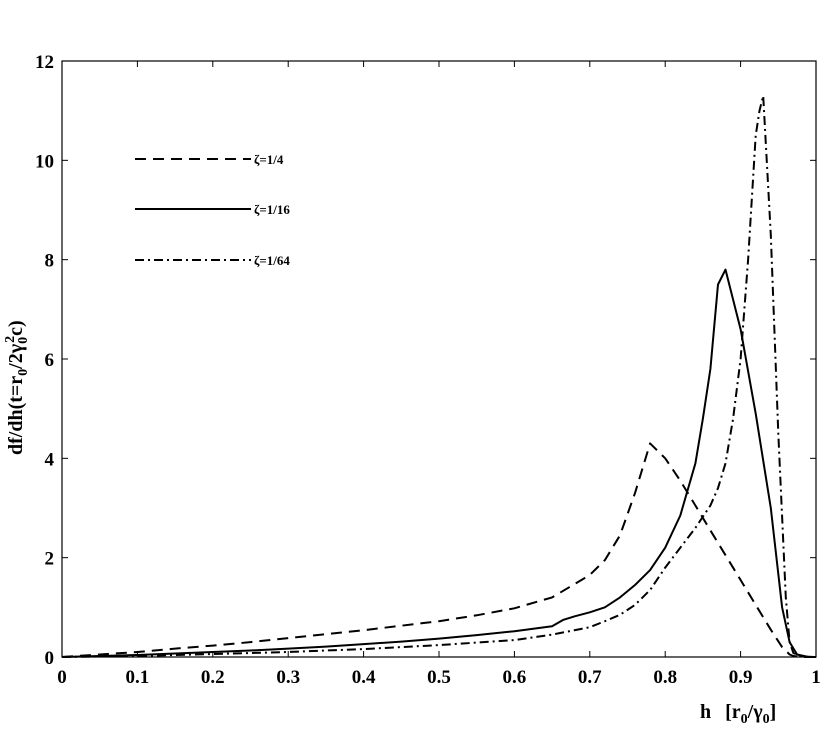  I want to click on y-axis-title: df/dh(t=r0/2γ02c), so click(17, 387).